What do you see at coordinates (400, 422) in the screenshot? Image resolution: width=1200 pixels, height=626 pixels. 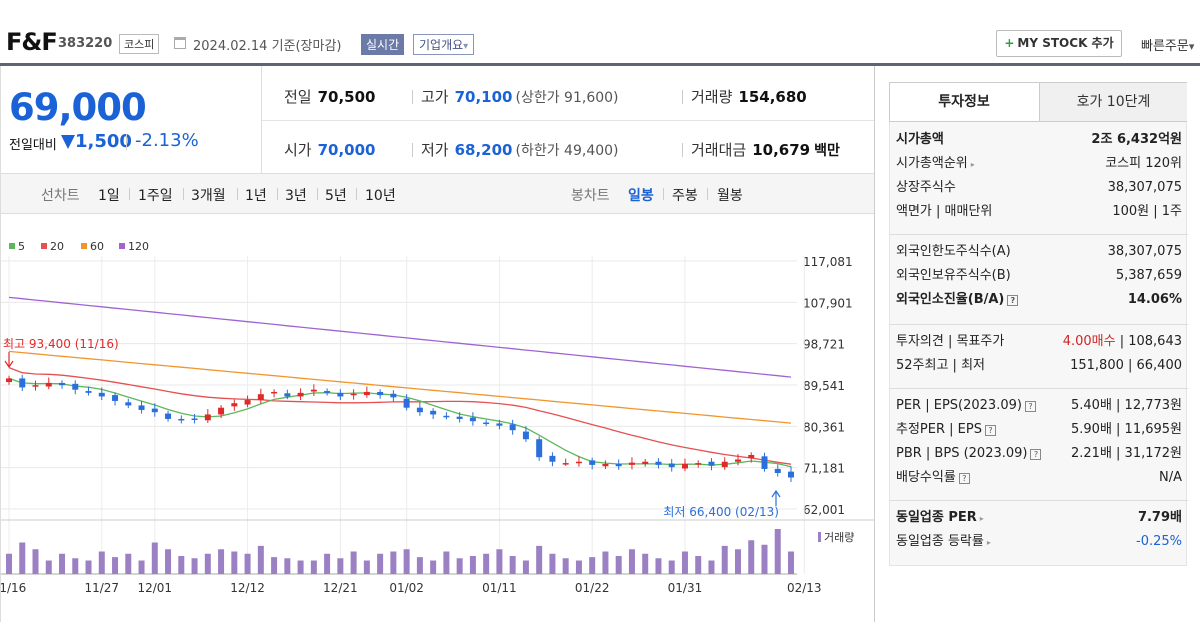 I see `ma5-line` at bounding box center [400, 422].